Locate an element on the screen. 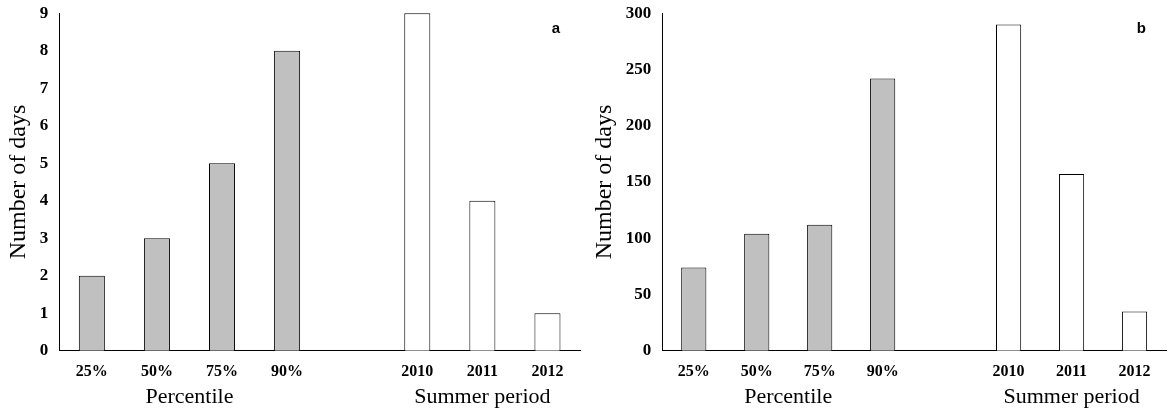 This screenshot has height=410, width=1173. y-tick-label: 1 is located at coordinates (44, 312).